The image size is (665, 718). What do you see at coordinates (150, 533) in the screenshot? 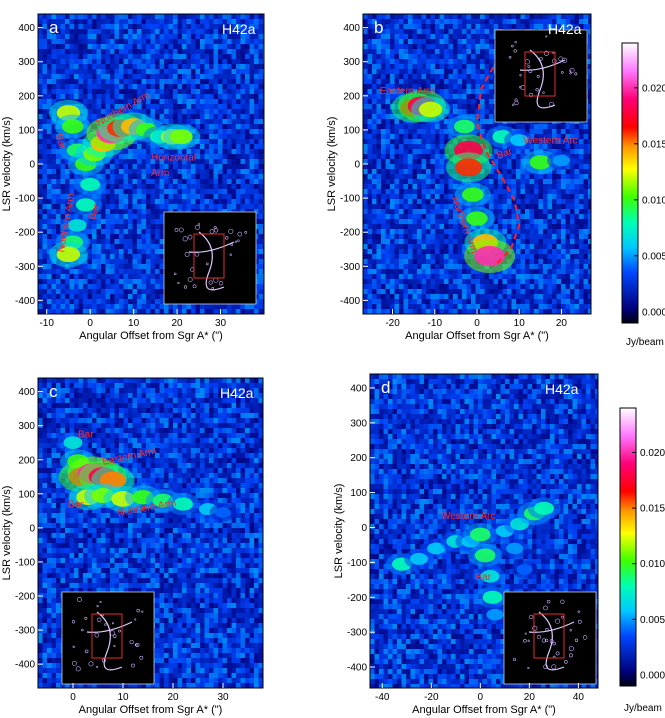
I see `plot-frame` at bounding box center [150, 533].